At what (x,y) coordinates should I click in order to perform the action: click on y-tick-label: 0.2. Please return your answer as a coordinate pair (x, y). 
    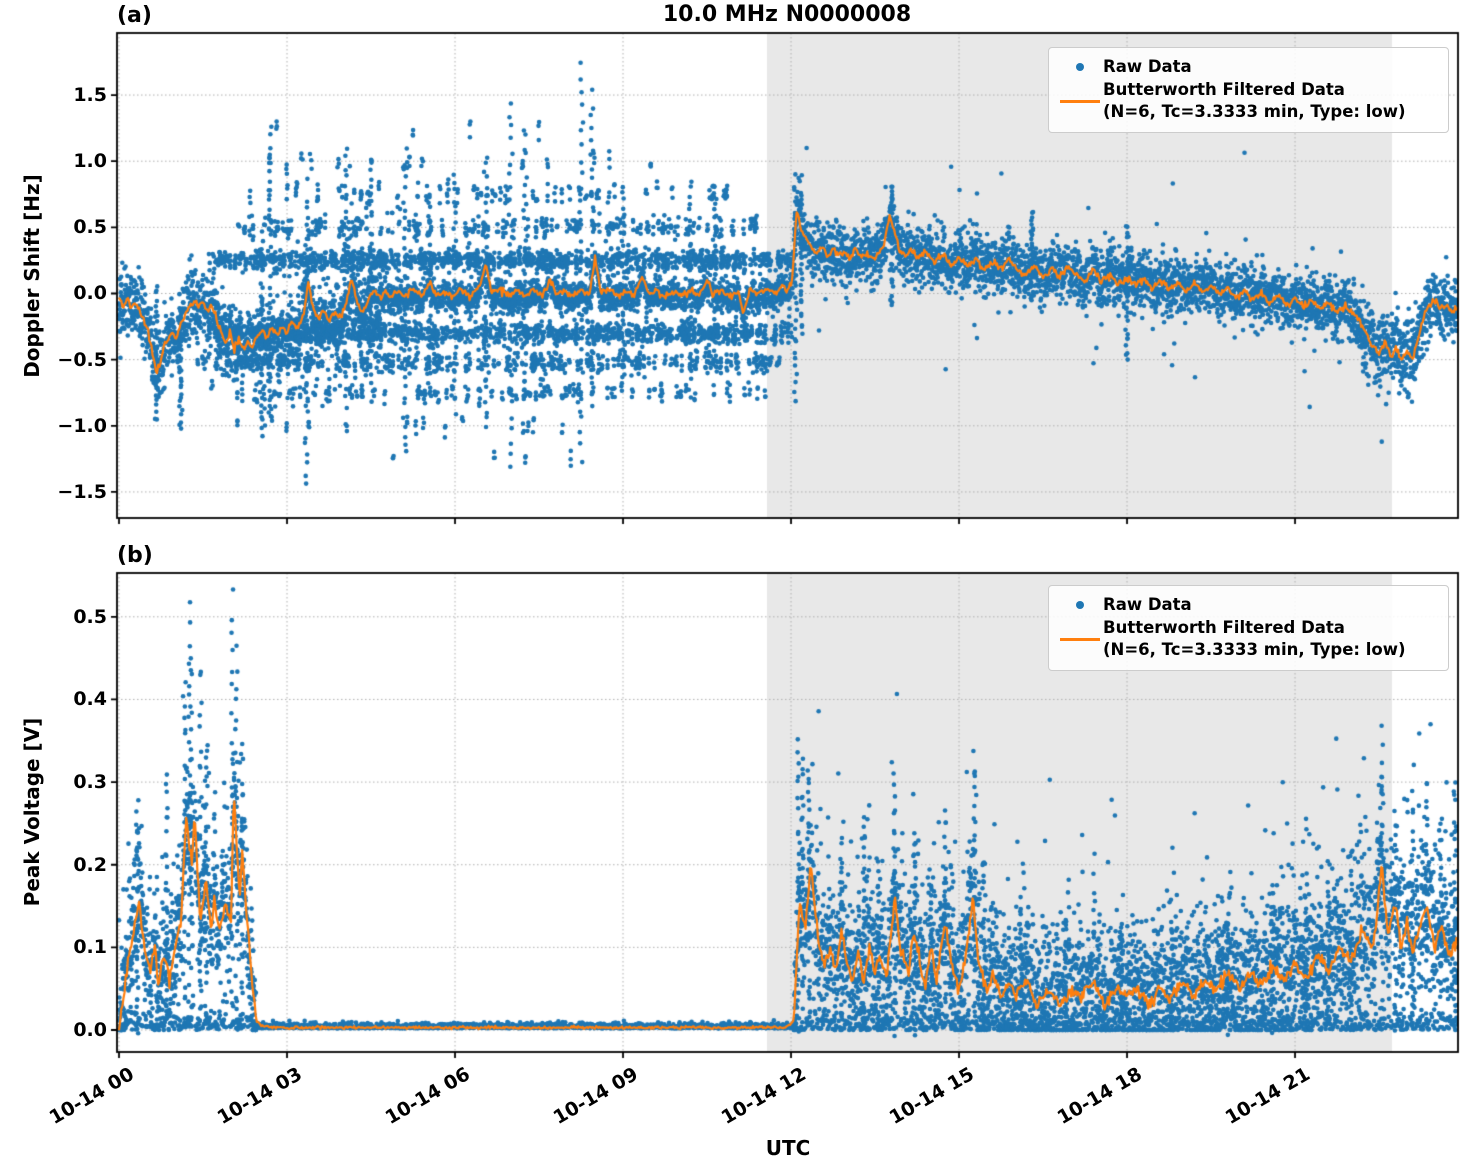
    Looking at the image, I should click on (90, 864).